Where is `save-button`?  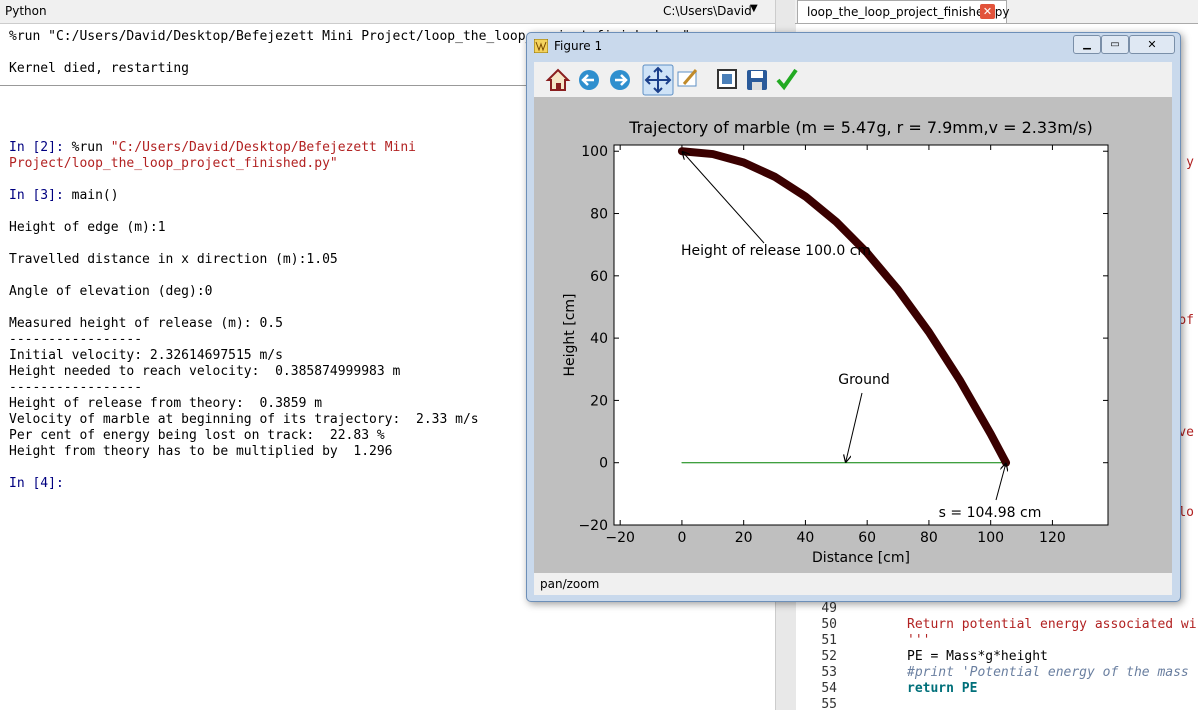 save-button is located at coordinates (757, 80).